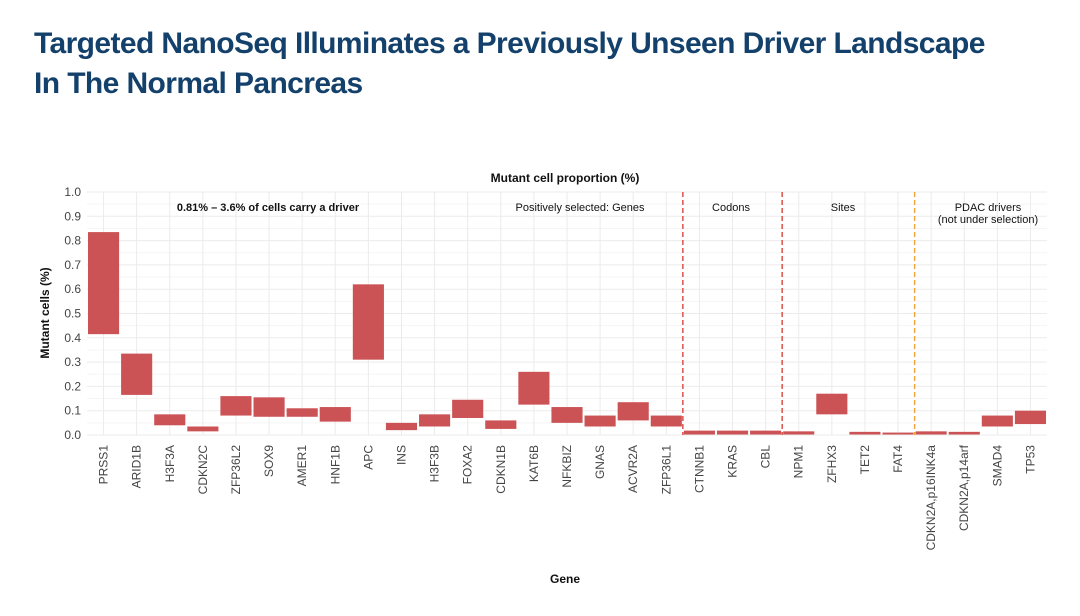 This screenshot has height=616, width=1080. Describe the element at coordinates (137, 466) in the screenshot. I see `x-tick-label: ARID1B` at that location.